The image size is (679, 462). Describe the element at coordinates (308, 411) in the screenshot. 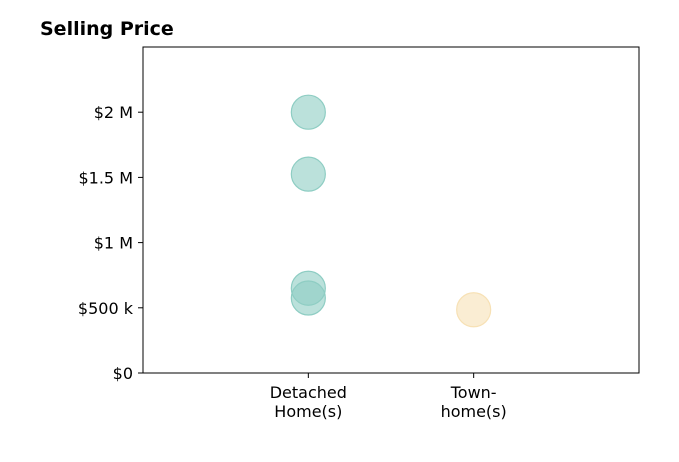

I see `x-tick-label: Home(s)` at that location.